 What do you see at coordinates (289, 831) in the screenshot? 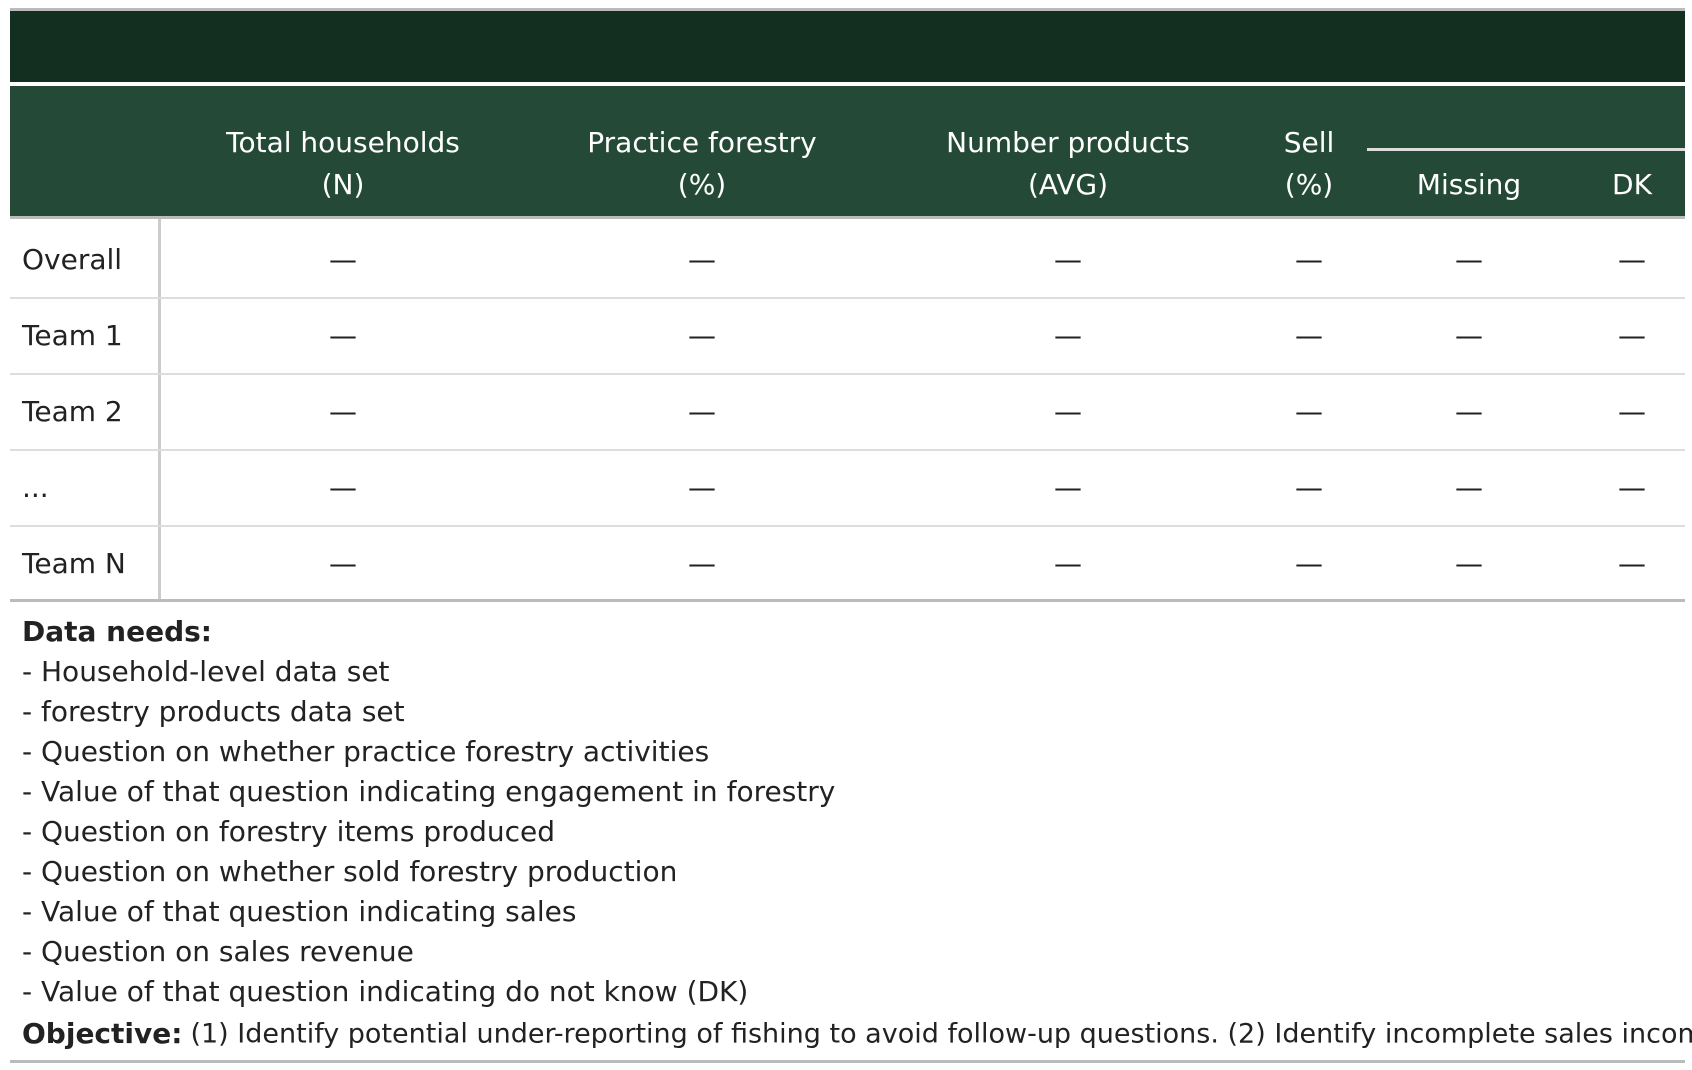
I see `note-item: - Question on forestry items produced` at bounding box center [289, 831].